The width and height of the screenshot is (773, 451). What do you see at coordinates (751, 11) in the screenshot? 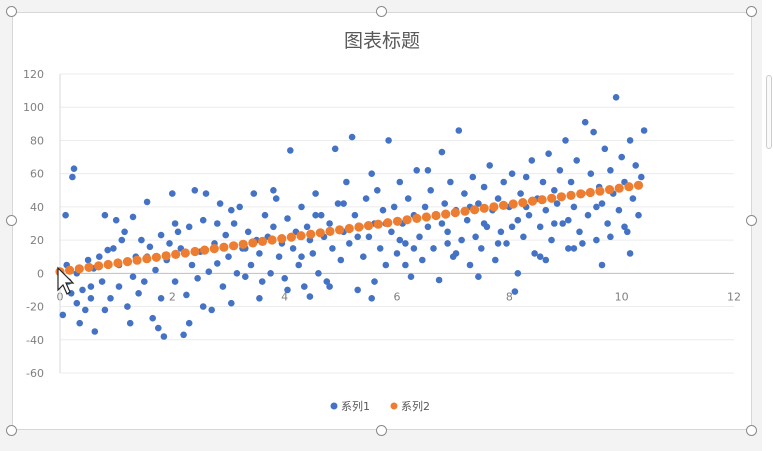
I see `resize-handle-top-right` at bounding box center [751, 11].